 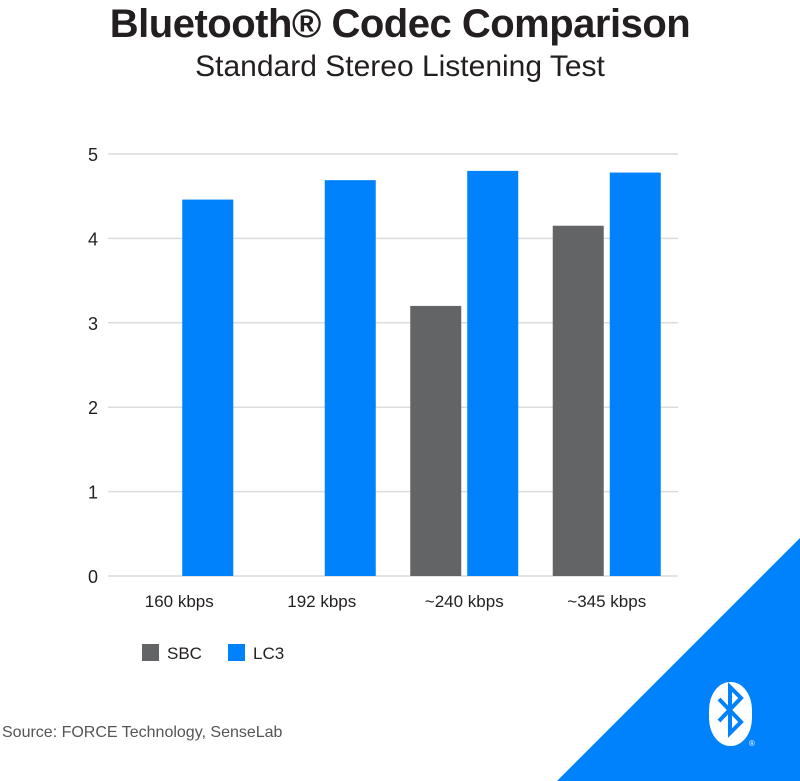 I want to click on y-tick-label: 3, so click(x=93, y=324).